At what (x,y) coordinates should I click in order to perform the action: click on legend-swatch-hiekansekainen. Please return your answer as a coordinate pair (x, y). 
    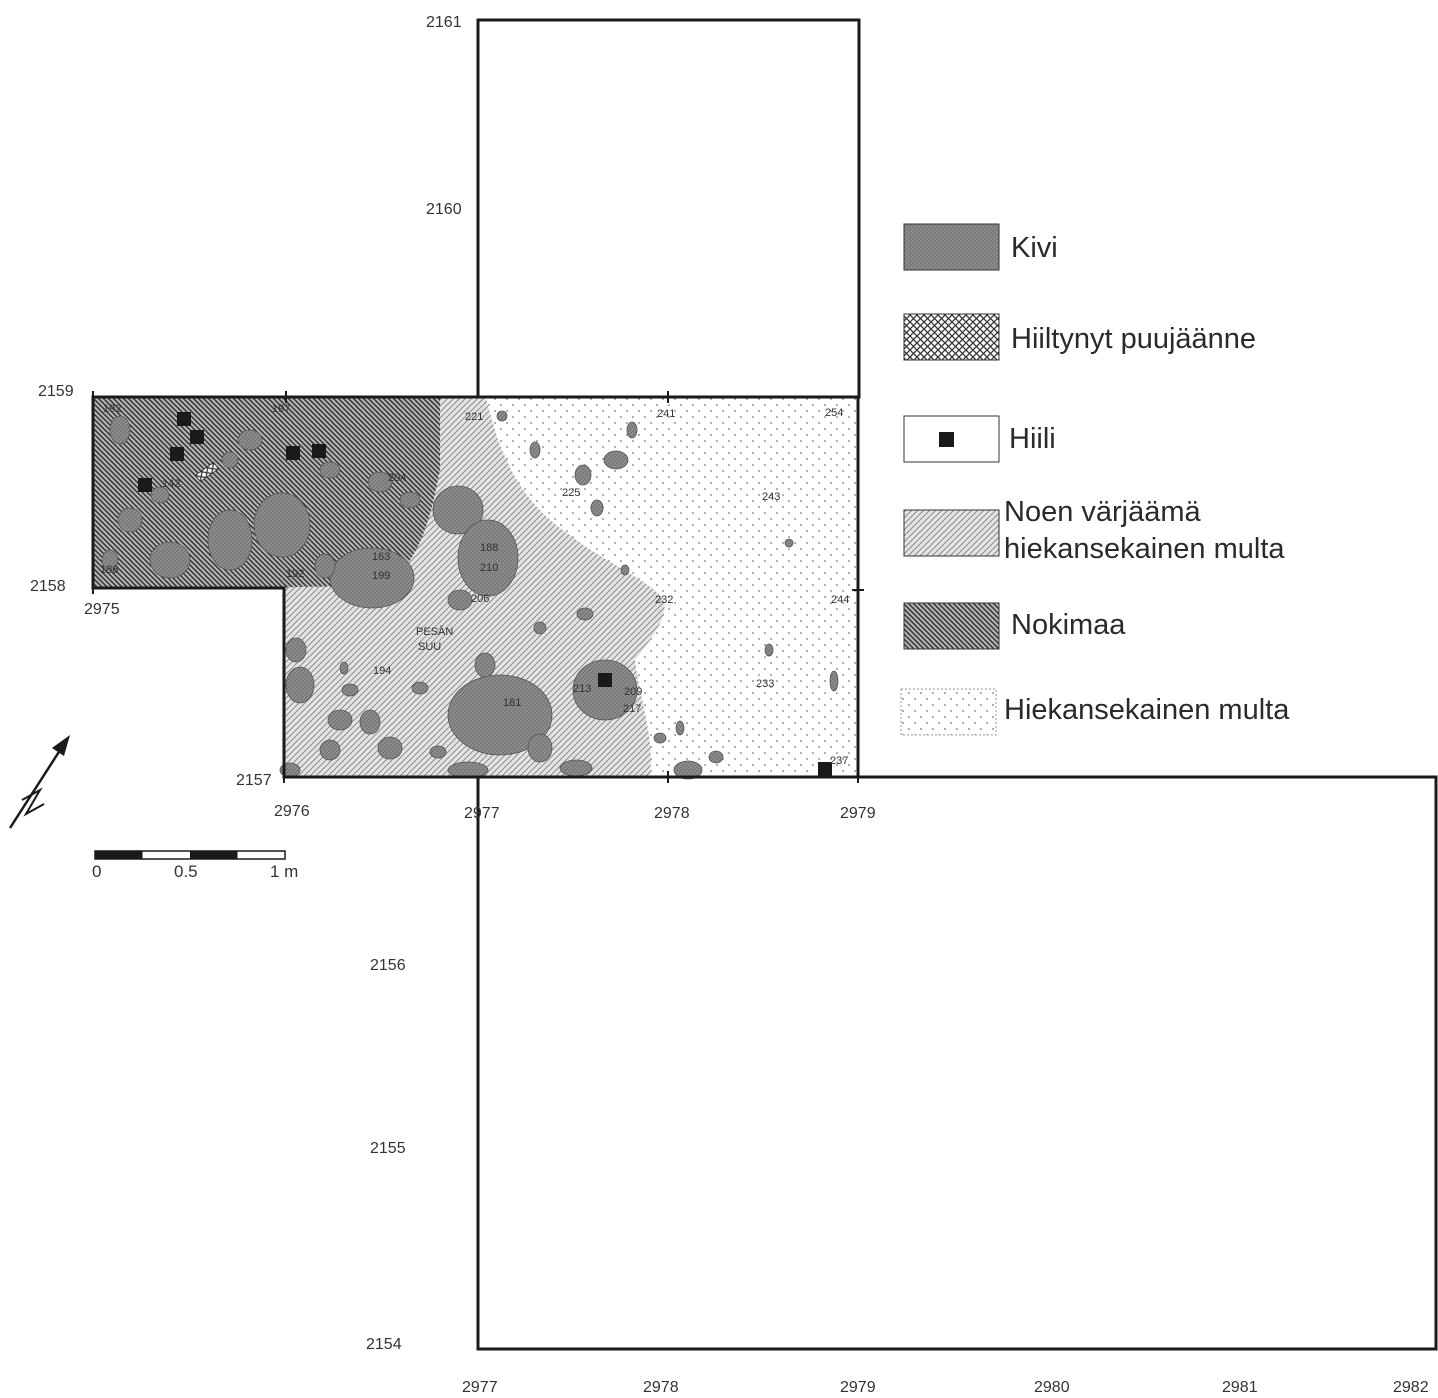
    Looking at the image, I should click on (948, 712).